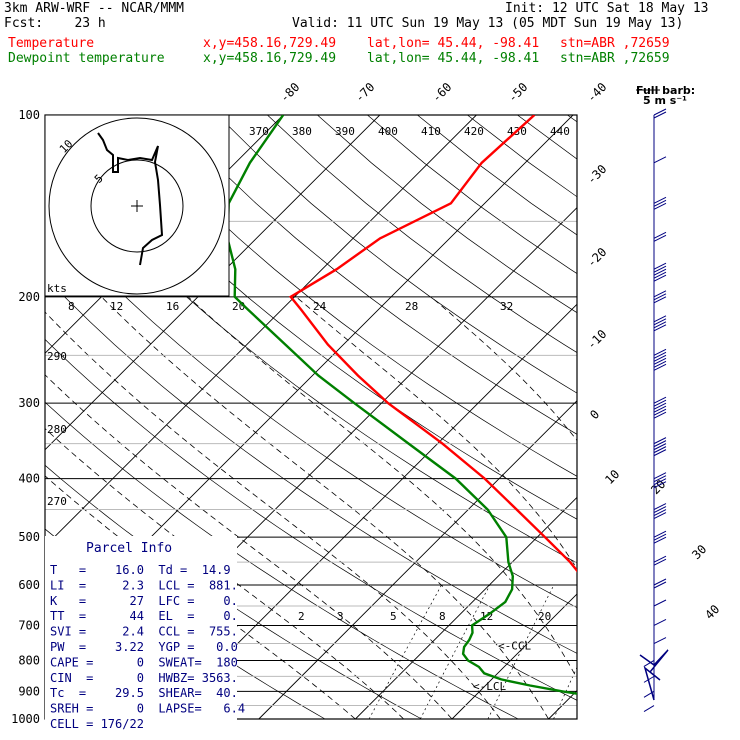  I want to click on level-annotation: <-CCL, so click(514, 645).